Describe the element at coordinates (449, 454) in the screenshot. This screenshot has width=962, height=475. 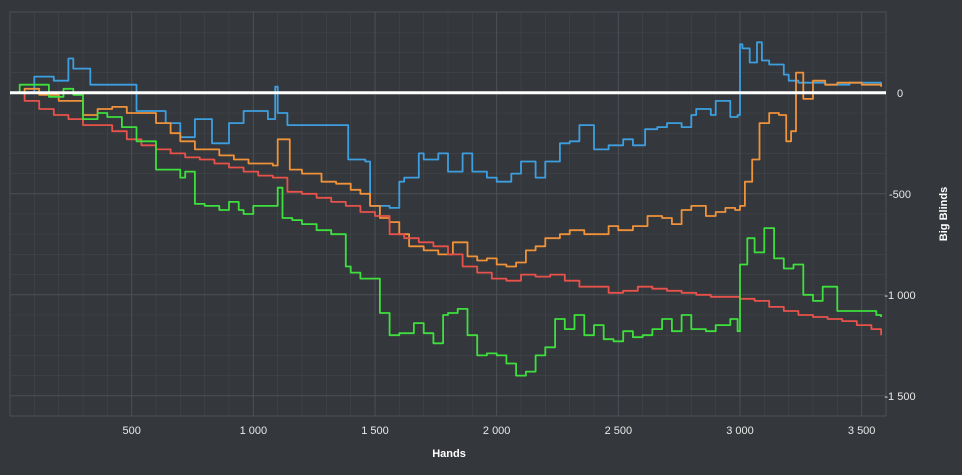
I see `x-axis-title: Hands` at that location.